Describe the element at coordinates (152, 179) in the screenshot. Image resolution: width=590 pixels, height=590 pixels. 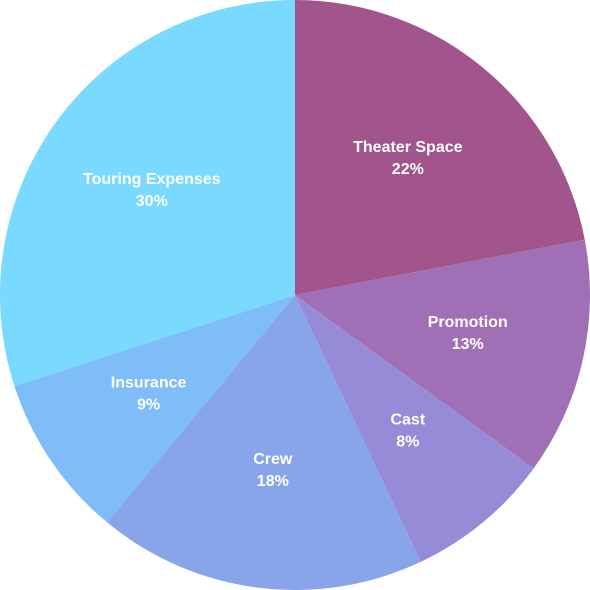
I see `slice-label: Touring Expenses` at that location.